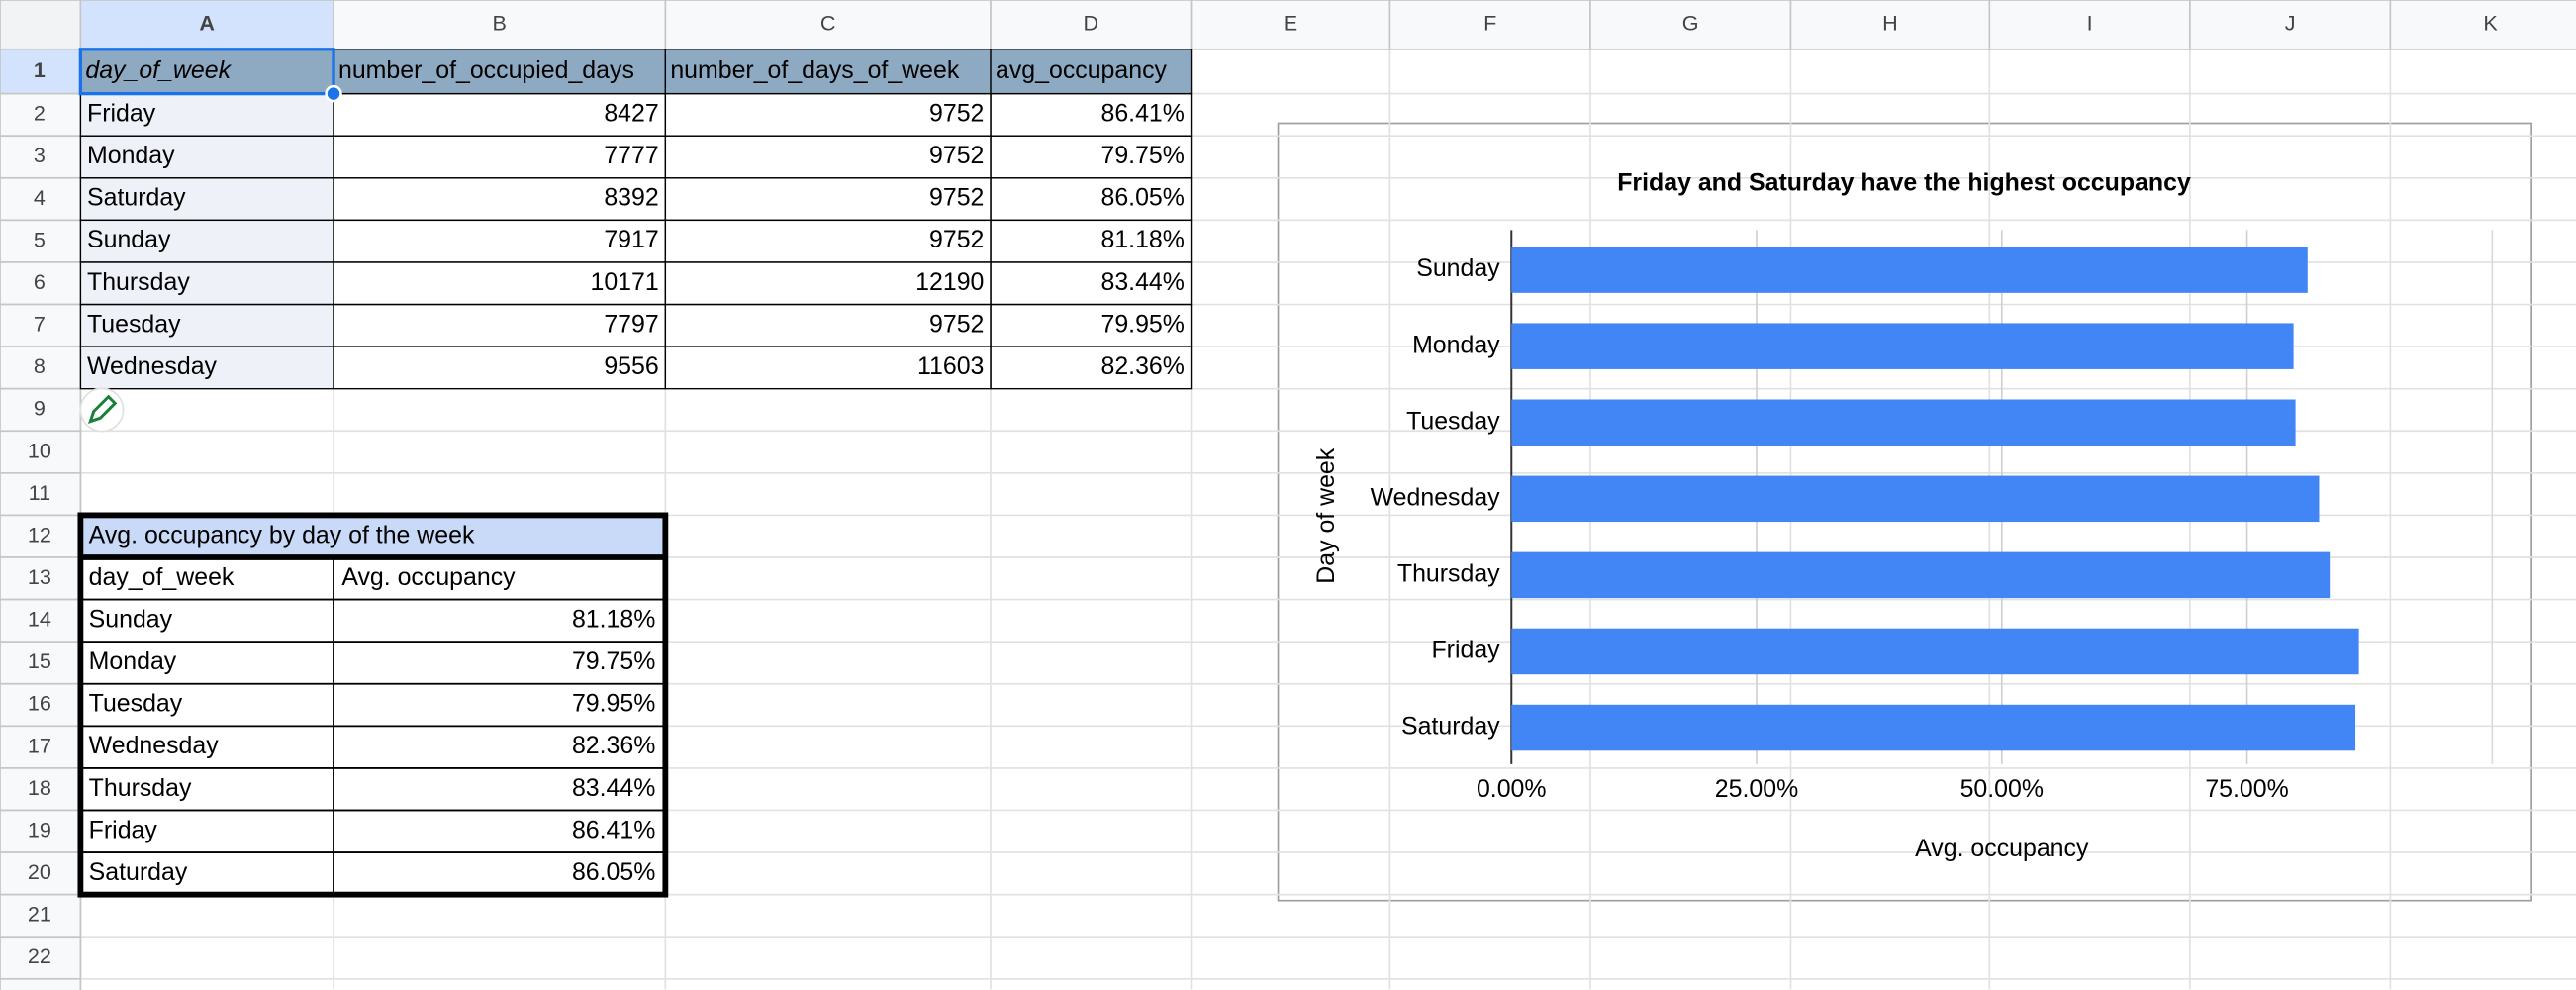  Describe the element at coordinates (486, 70) in the screenshot. I see `header-text: number_of_occupied_days` at that location.